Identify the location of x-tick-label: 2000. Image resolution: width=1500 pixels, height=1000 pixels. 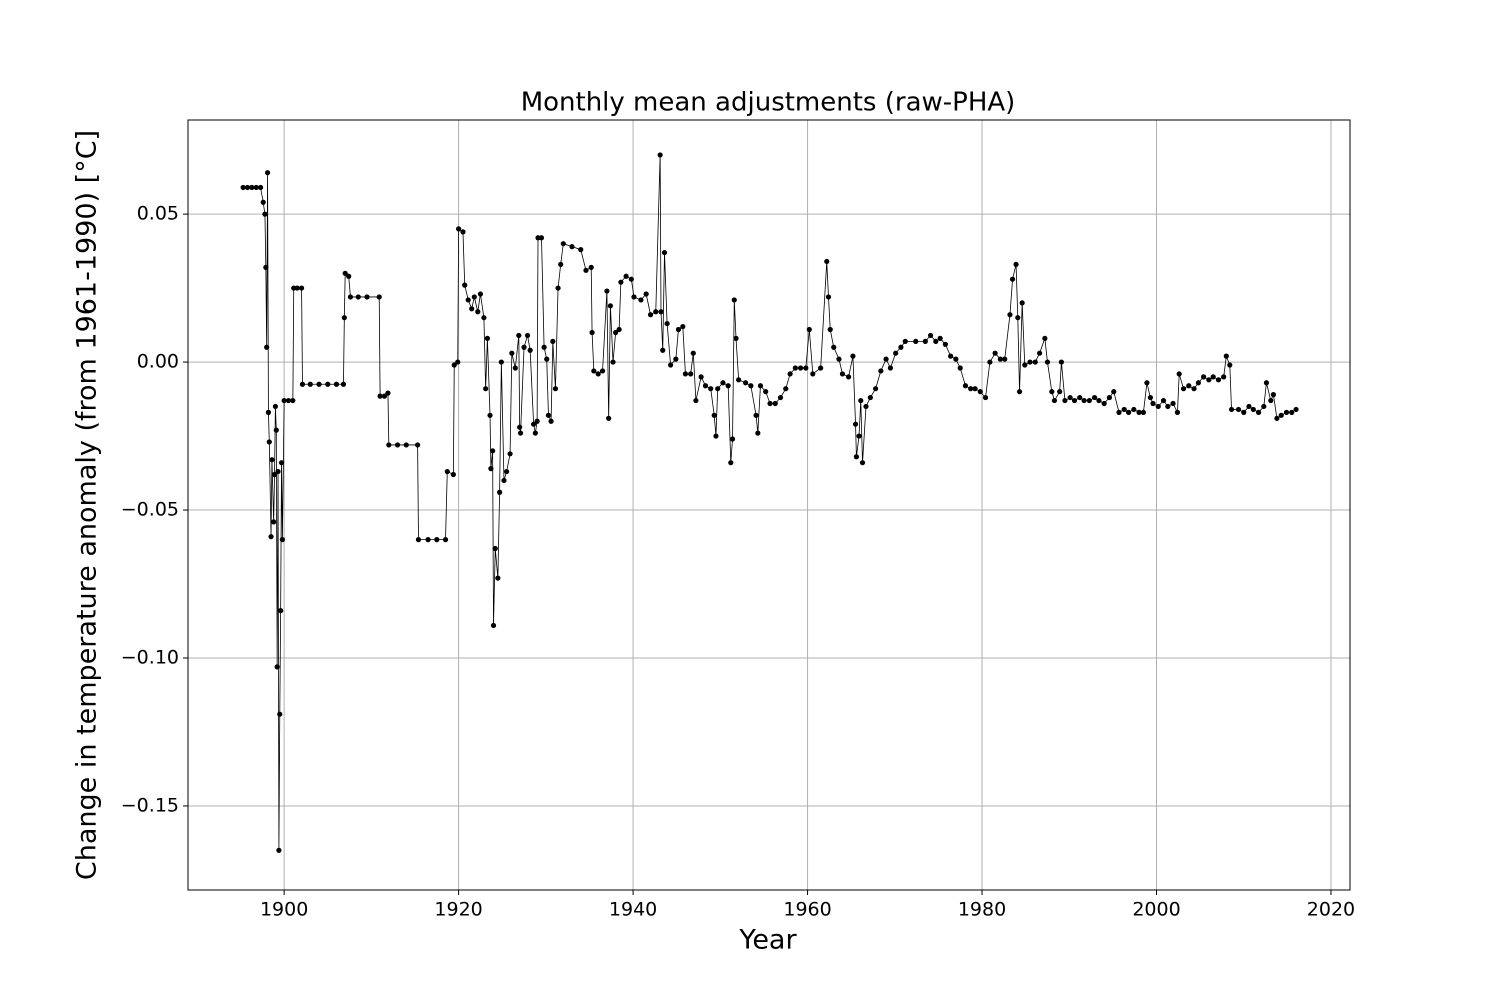
(1156, 910).